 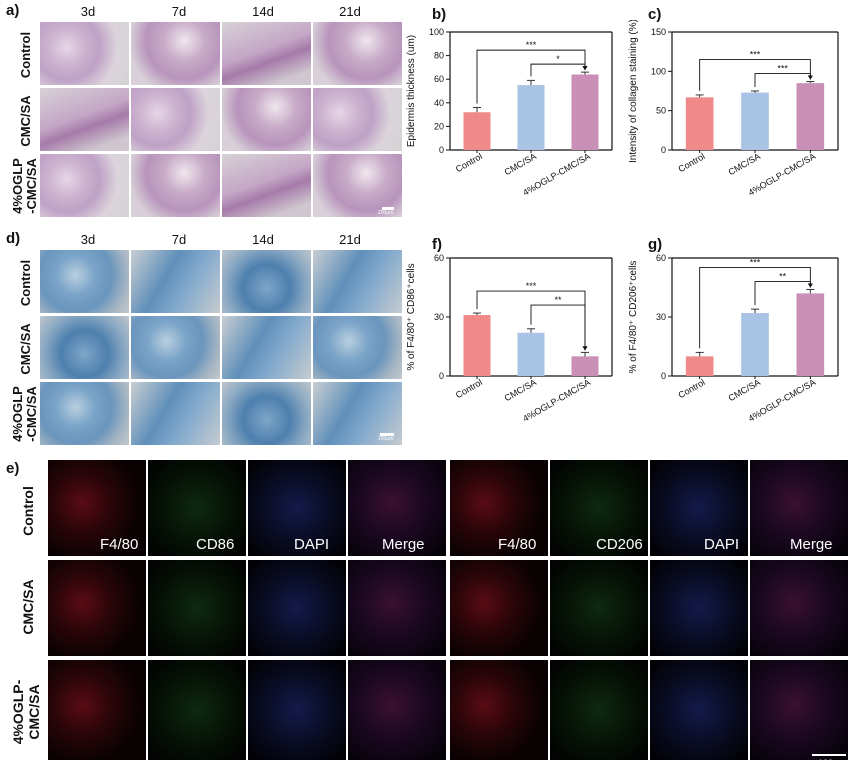 I want to click on if-tile-b0-r0-c1, so click(x=197, y=508).